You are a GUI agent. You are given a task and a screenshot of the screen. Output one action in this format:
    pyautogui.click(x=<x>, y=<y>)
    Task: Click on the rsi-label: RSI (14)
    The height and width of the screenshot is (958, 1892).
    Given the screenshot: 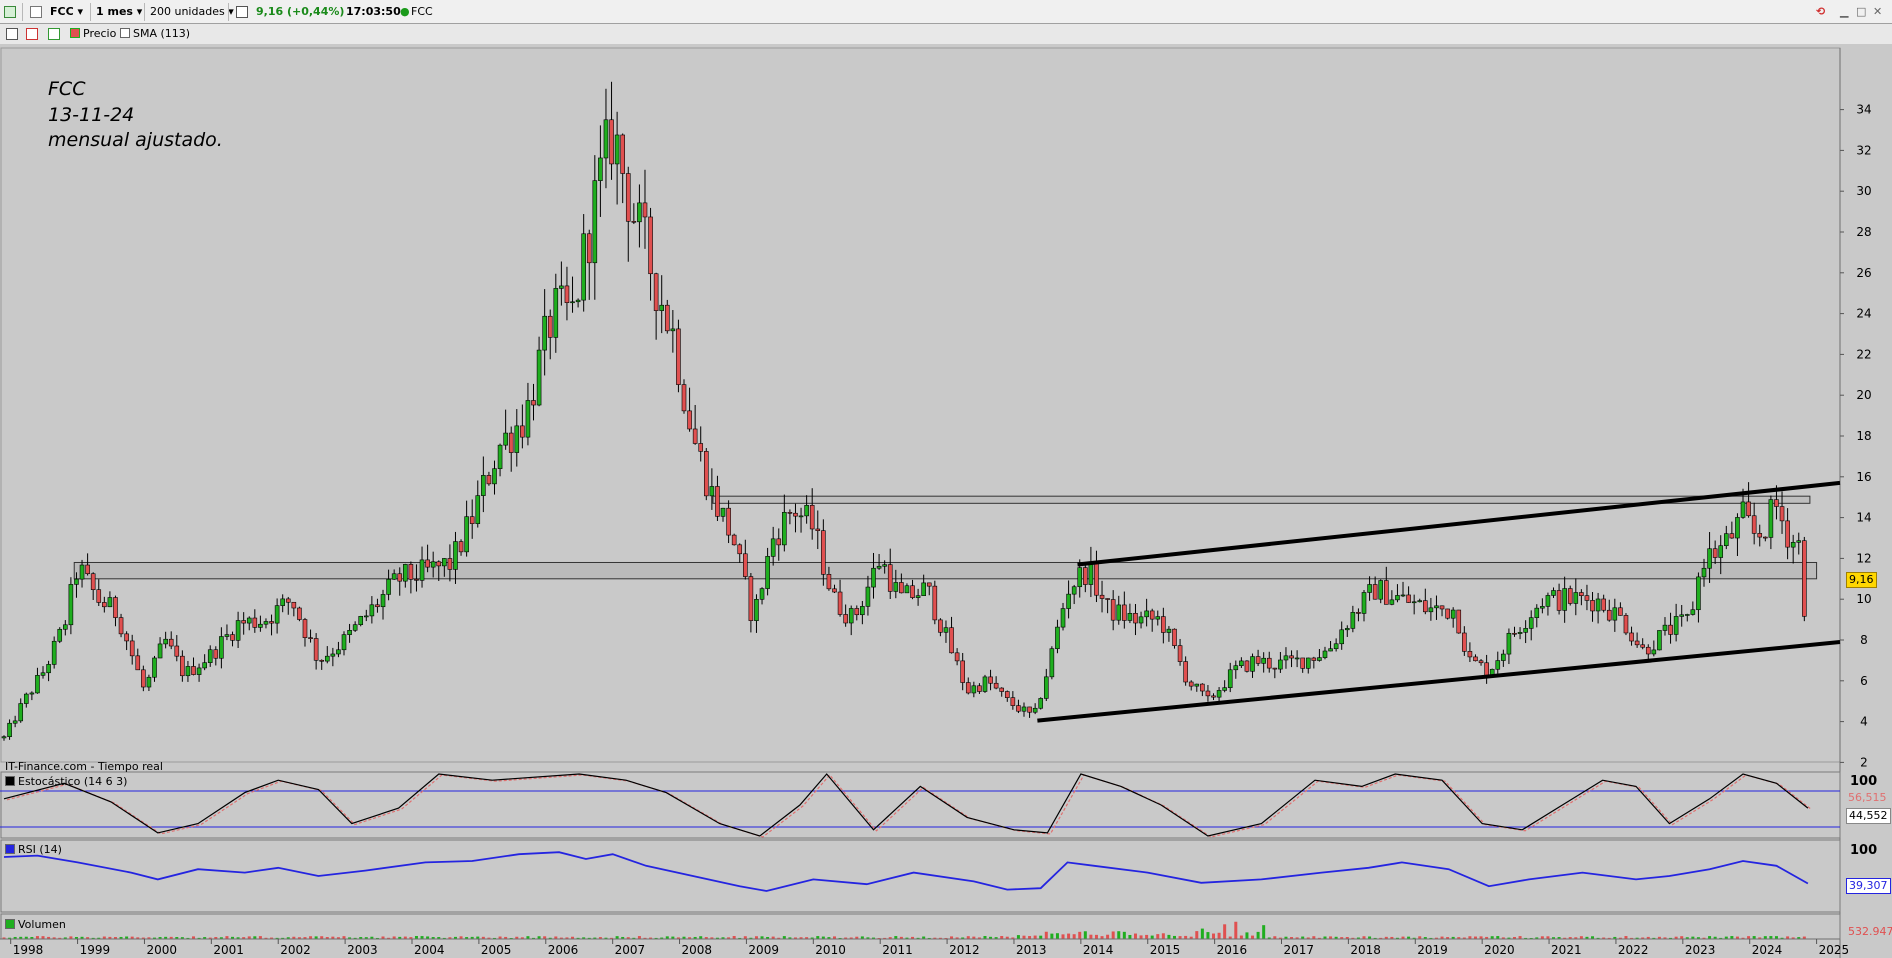 What is the action you would take?
    pyautogui.click(x=33, y=849)
    